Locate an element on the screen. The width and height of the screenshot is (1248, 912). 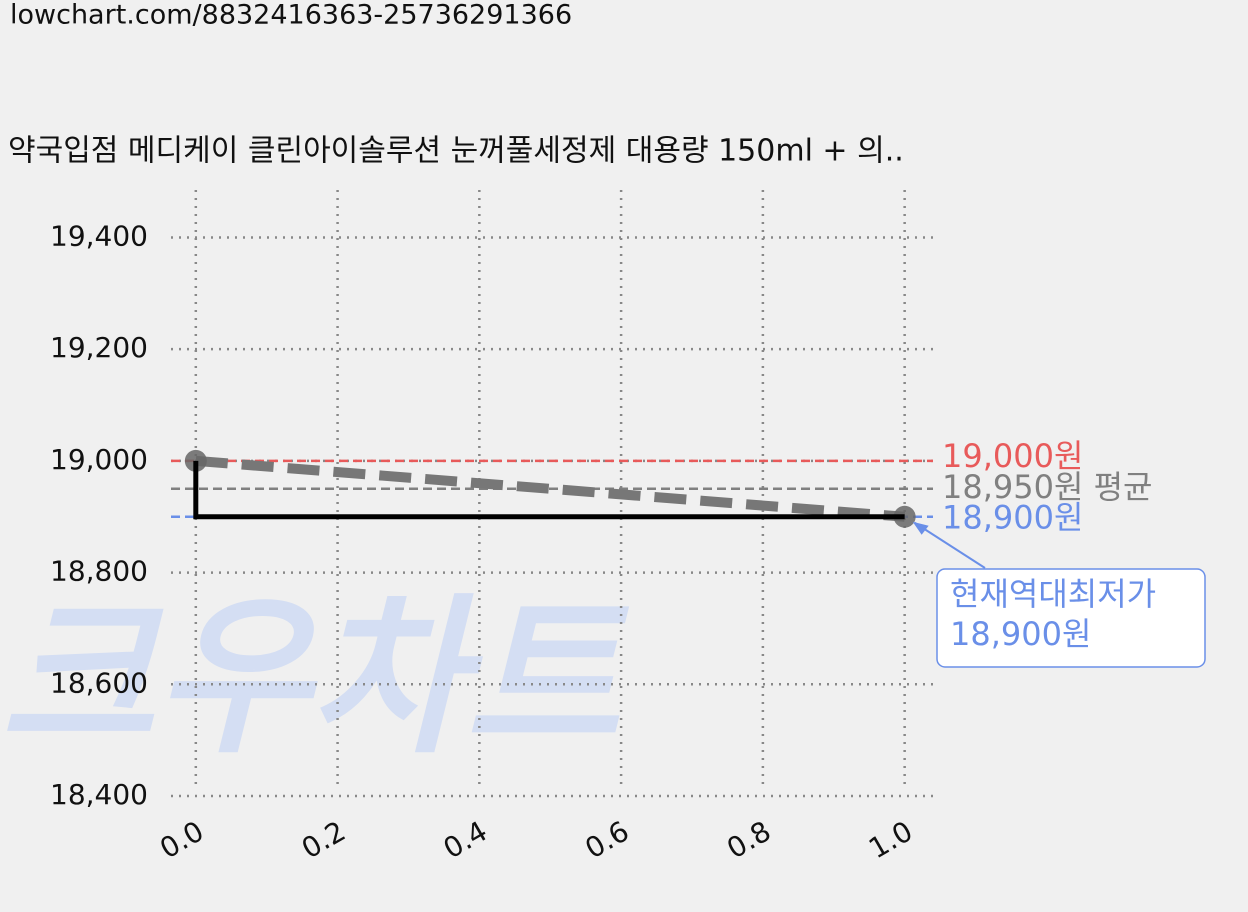
watermark: 크우차트 is located at coordinates (315, 678).